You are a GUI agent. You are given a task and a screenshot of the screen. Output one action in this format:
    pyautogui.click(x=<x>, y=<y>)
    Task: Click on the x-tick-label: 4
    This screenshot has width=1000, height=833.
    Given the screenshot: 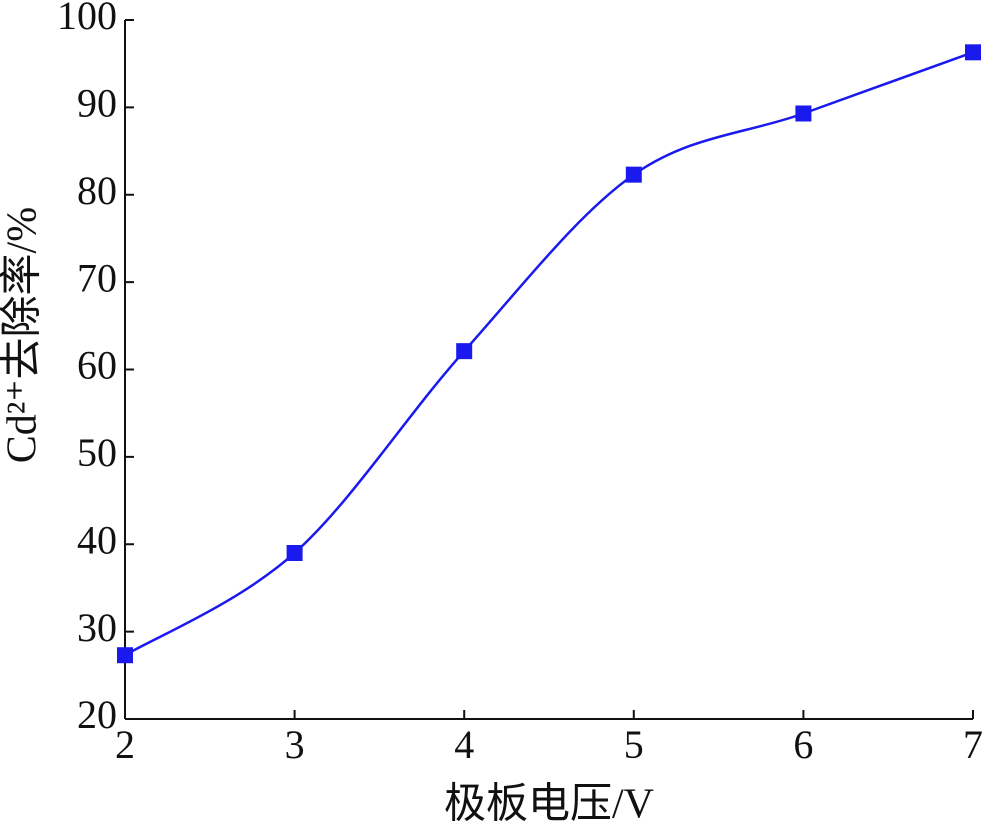 What is the action you would take?
    pyautogui.click(x=464, y=744)
    